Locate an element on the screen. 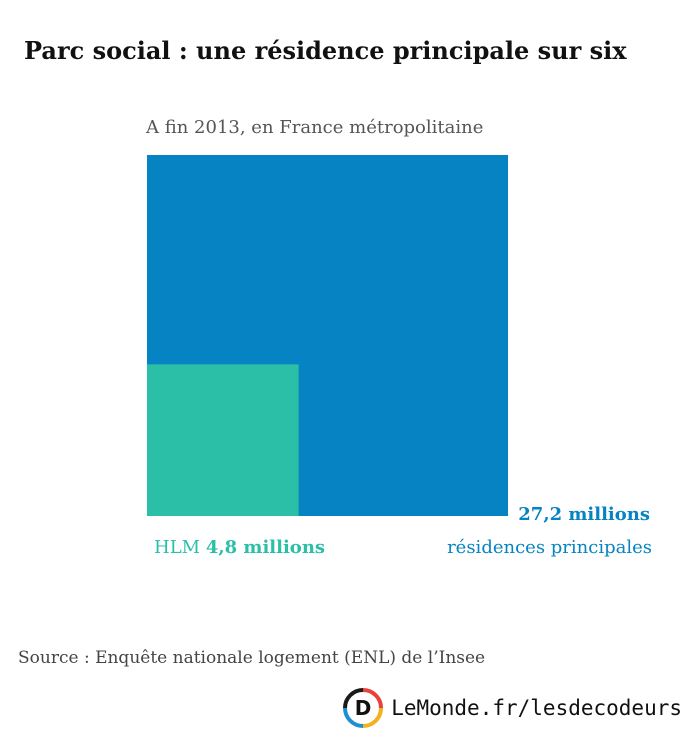 Image resolution: width=688 pixels, height=729 pixels. total-name-label: résidences principales is located at coordinates (549, 547).